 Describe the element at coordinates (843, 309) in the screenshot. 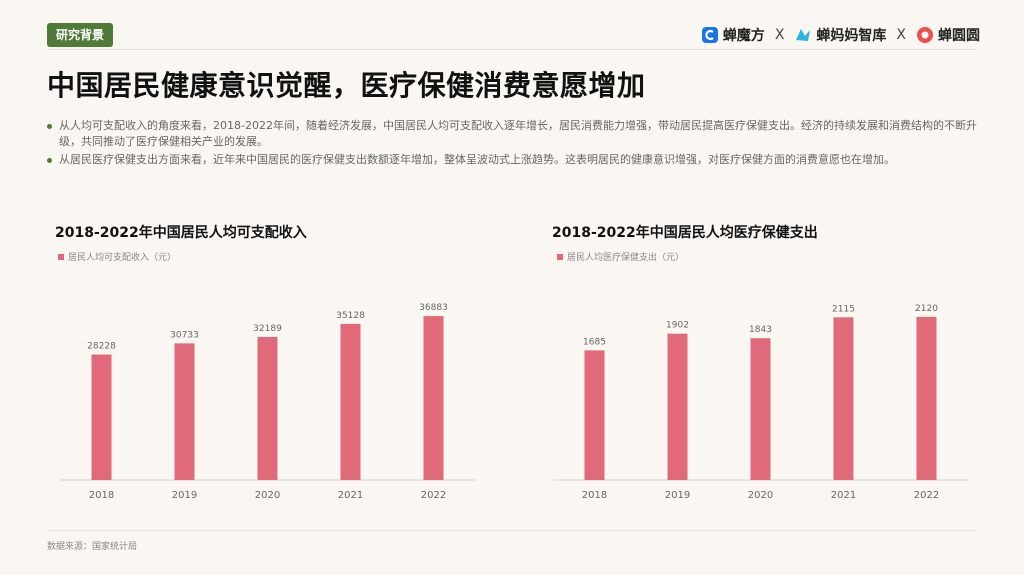

I see `data-label: 2115` at that location.